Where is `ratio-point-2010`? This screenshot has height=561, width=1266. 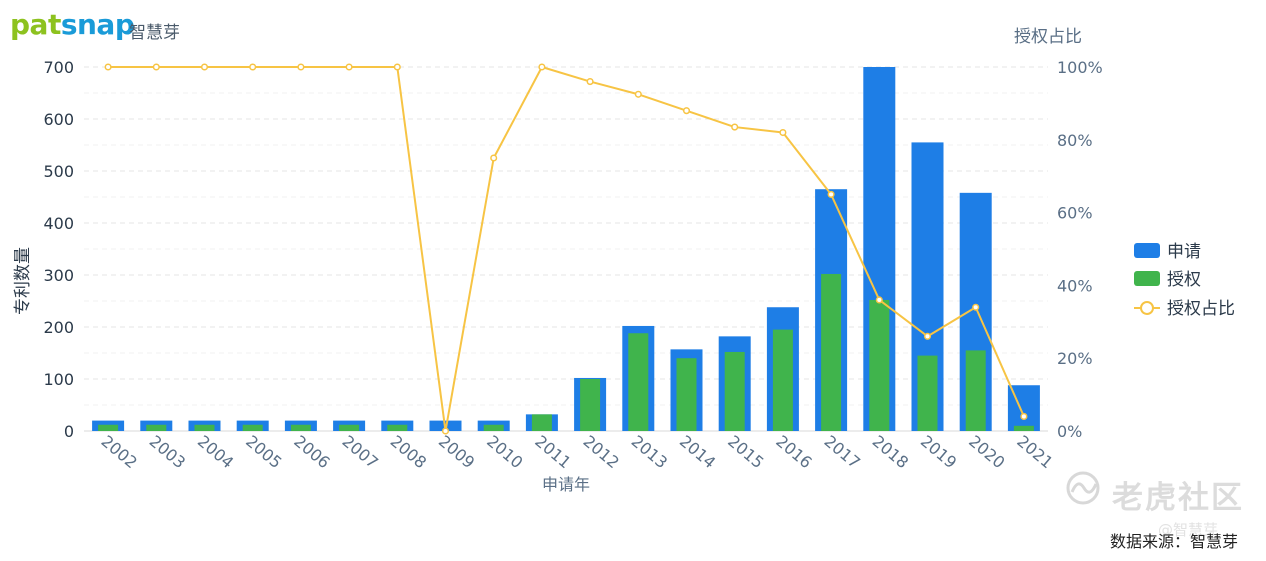 ratio-point-2010 is located at coordinates (494, 158).